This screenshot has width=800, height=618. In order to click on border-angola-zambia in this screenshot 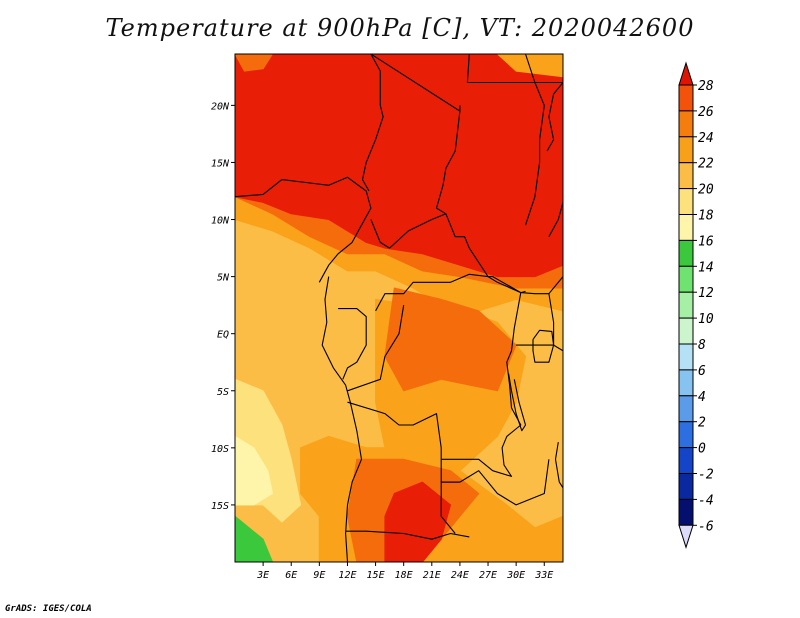, I will do `click(450, 507)`.